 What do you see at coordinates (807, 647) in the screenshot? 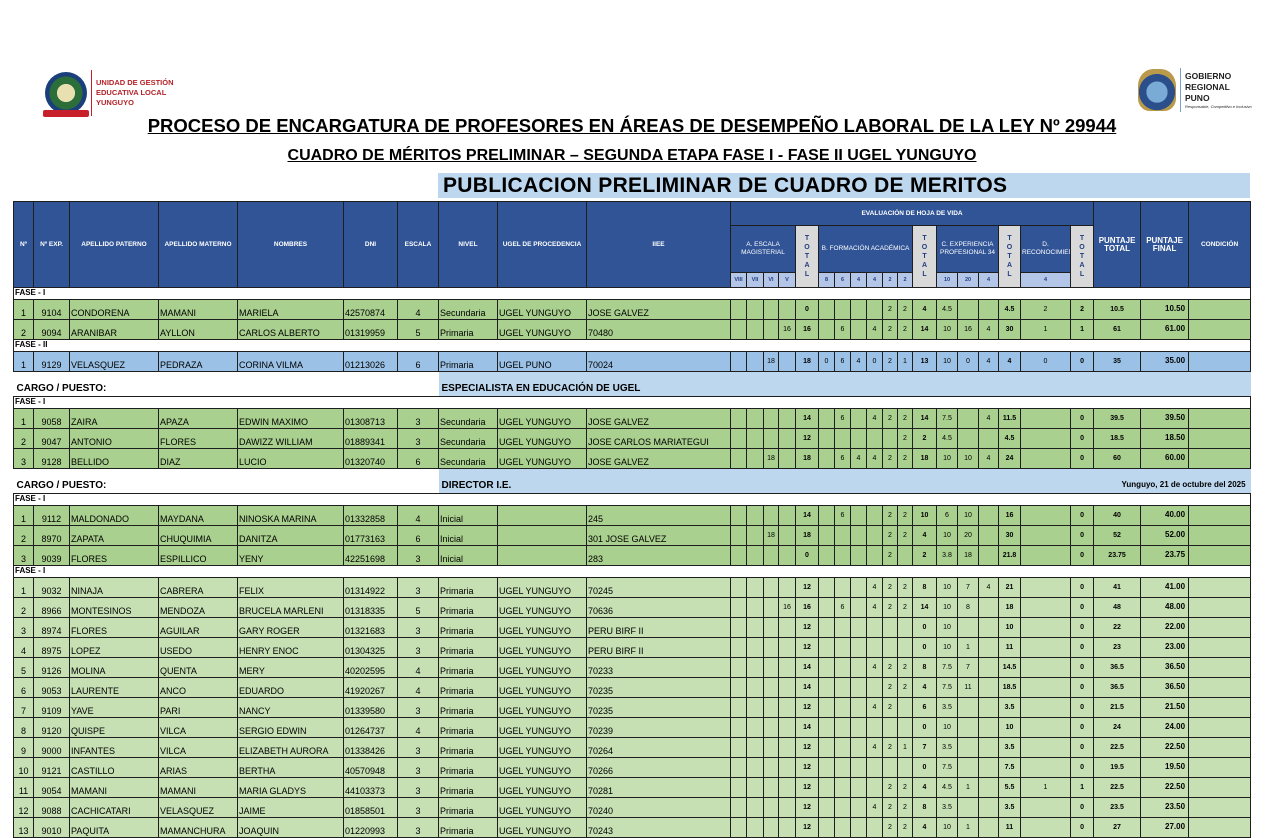
I see `score-cell: 12` at bounding box center [807, 647].